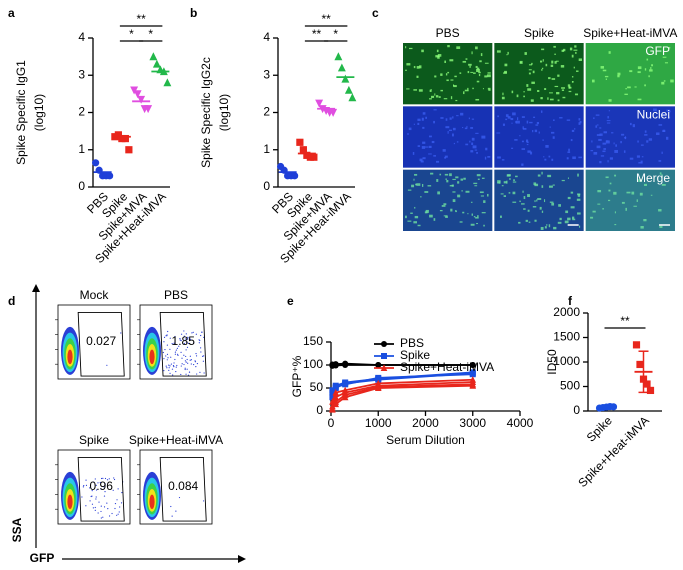  Describe the element at coordinates (101, 341) in the screenshot. I see `gate-value: 0.027` at that location.